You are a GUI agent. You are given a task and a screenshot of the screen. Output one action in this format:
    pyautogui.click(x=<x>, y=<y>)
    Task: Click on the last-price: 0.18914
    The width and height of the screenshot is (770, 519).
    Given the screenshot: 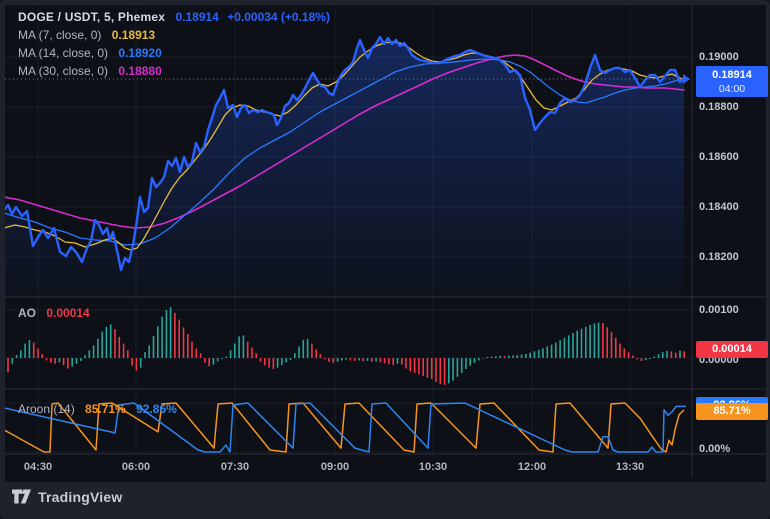 What is the action you would take?
    pyautogui.click(x=197, y=17)
    